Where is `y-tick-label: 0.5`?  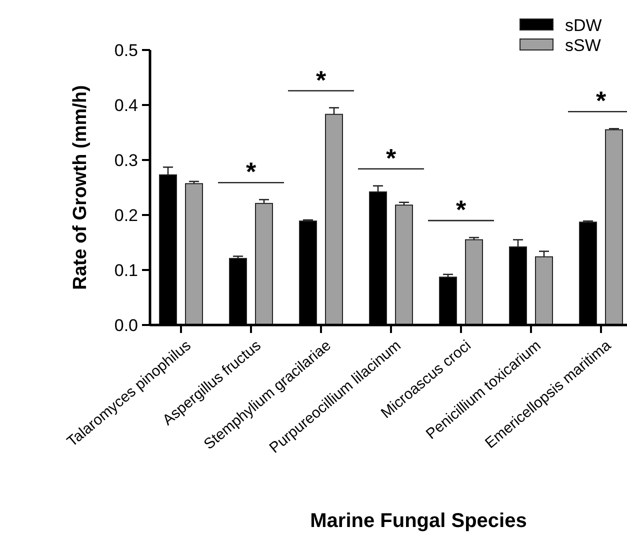
y-tick-label: 0.5 is located at coordinates (126, 50).